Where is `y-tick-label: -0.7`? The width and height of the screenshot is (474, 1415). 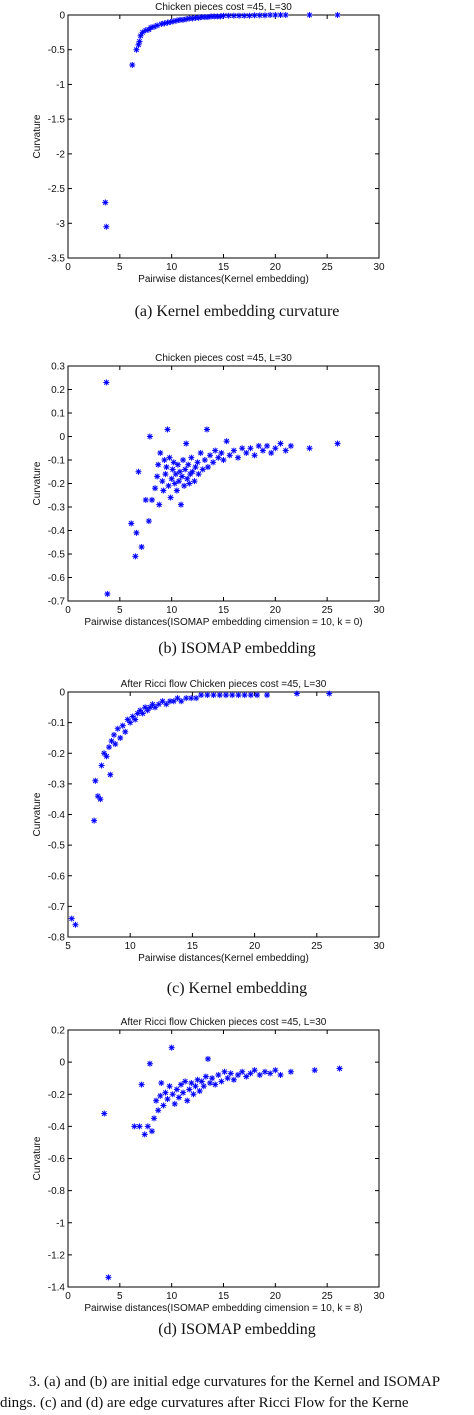
y-tick-label: -0.7 is located at coordinates (57, 907).